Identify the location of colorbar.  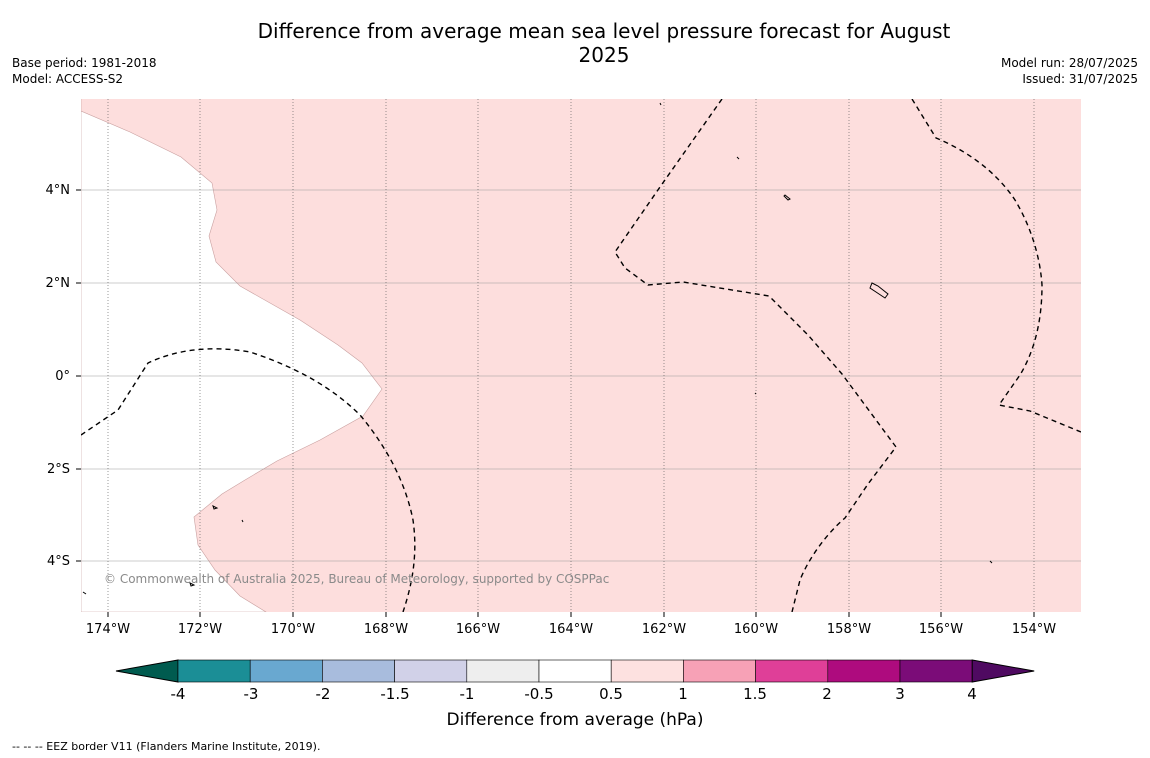
(575, 671).